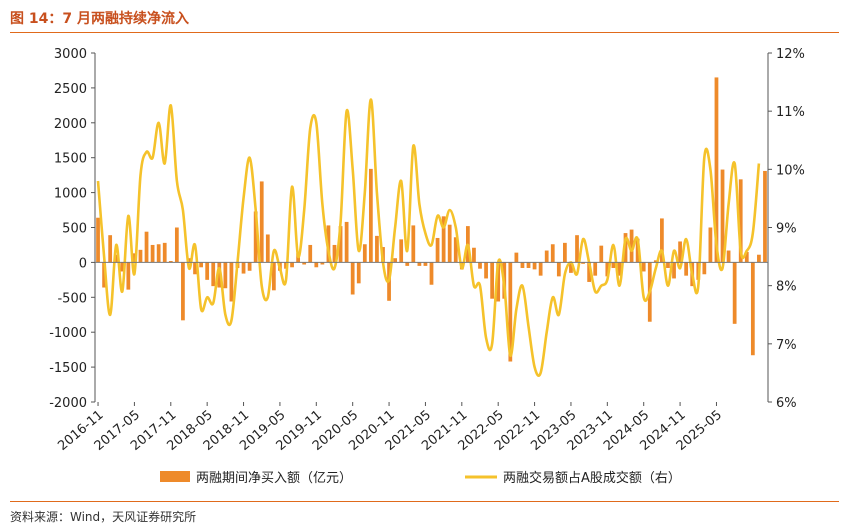  Describe the element at coordinates (786, 229) in the screenshot. I see `right-tick-label: 9%` at that location.